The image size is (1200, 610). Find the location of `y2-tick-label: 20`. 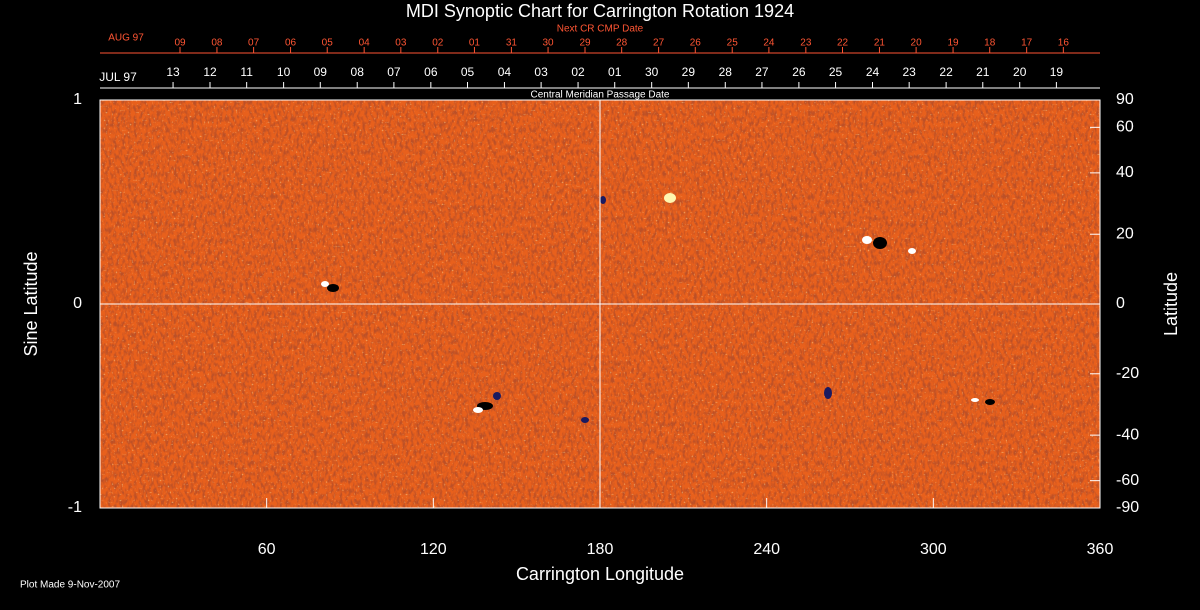

y2-tick-label: 20 is located at coordinates (1125, 233).